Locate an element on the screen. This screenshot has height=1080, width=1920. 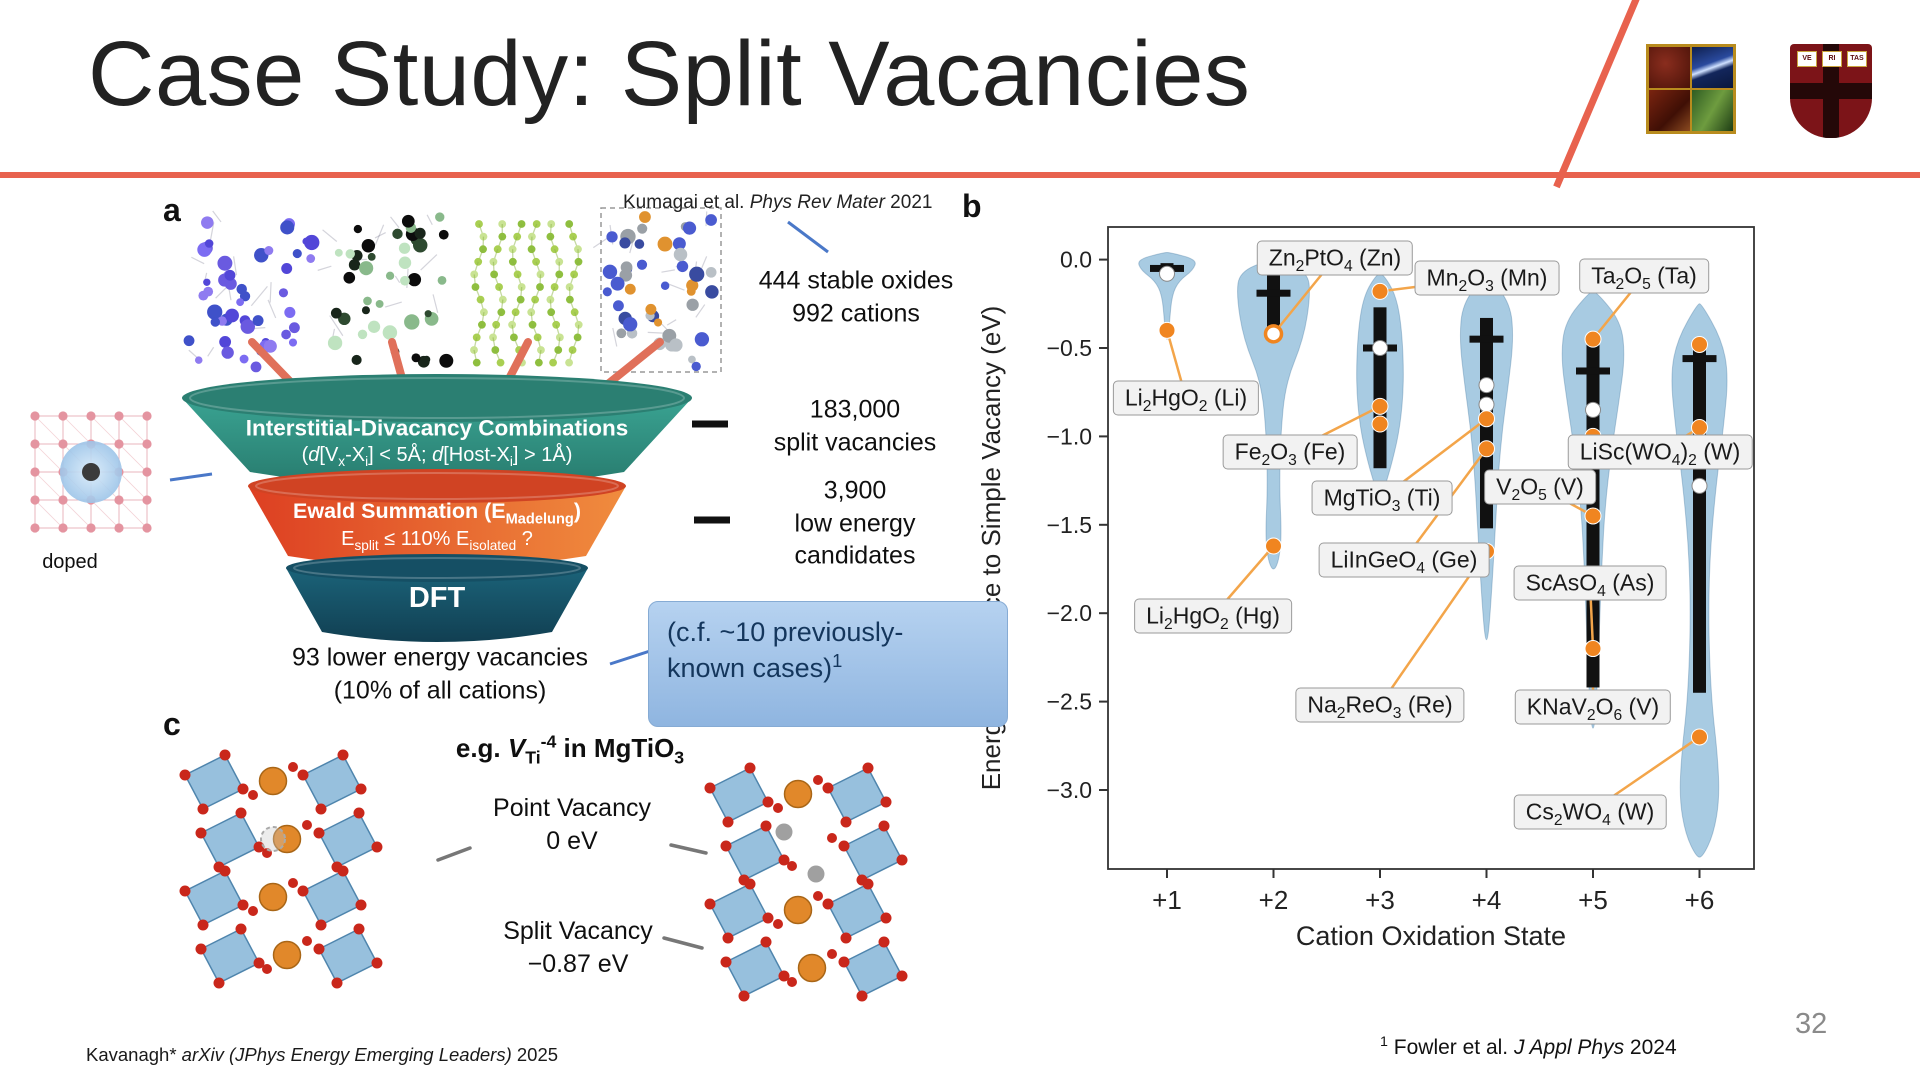
page-title: Case Study: Split Vacancies is located at coordinates (669, 74).